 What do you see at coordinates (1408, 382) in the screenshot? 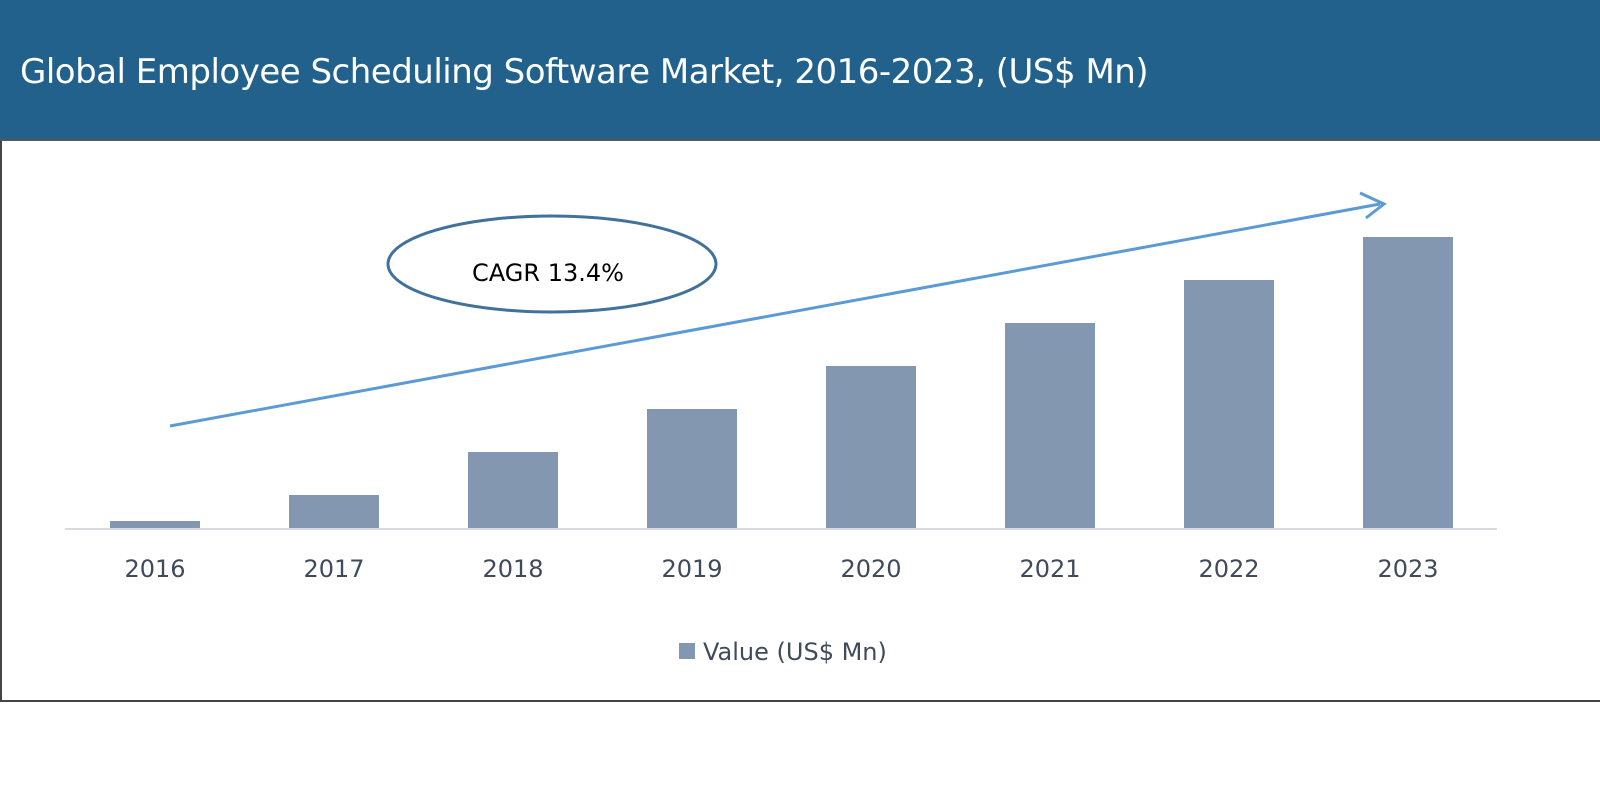
I see `bar-2023` at bounding box center [1408, 382].